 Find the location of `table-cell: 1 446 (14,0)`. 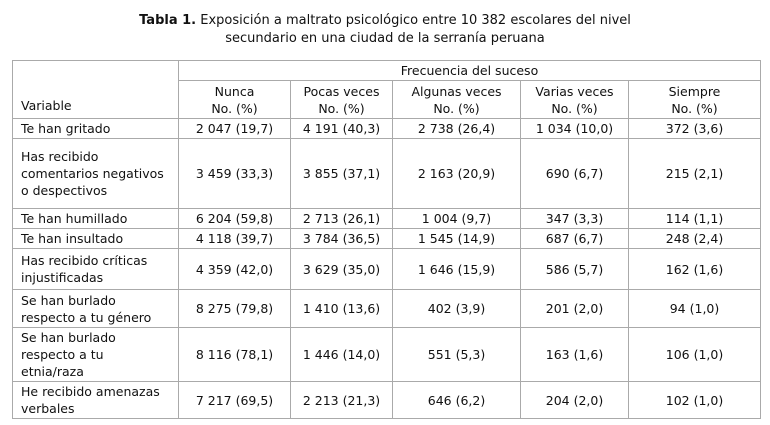

table-cell: 1 446 (14,0) is located at coordinates (341, 354).